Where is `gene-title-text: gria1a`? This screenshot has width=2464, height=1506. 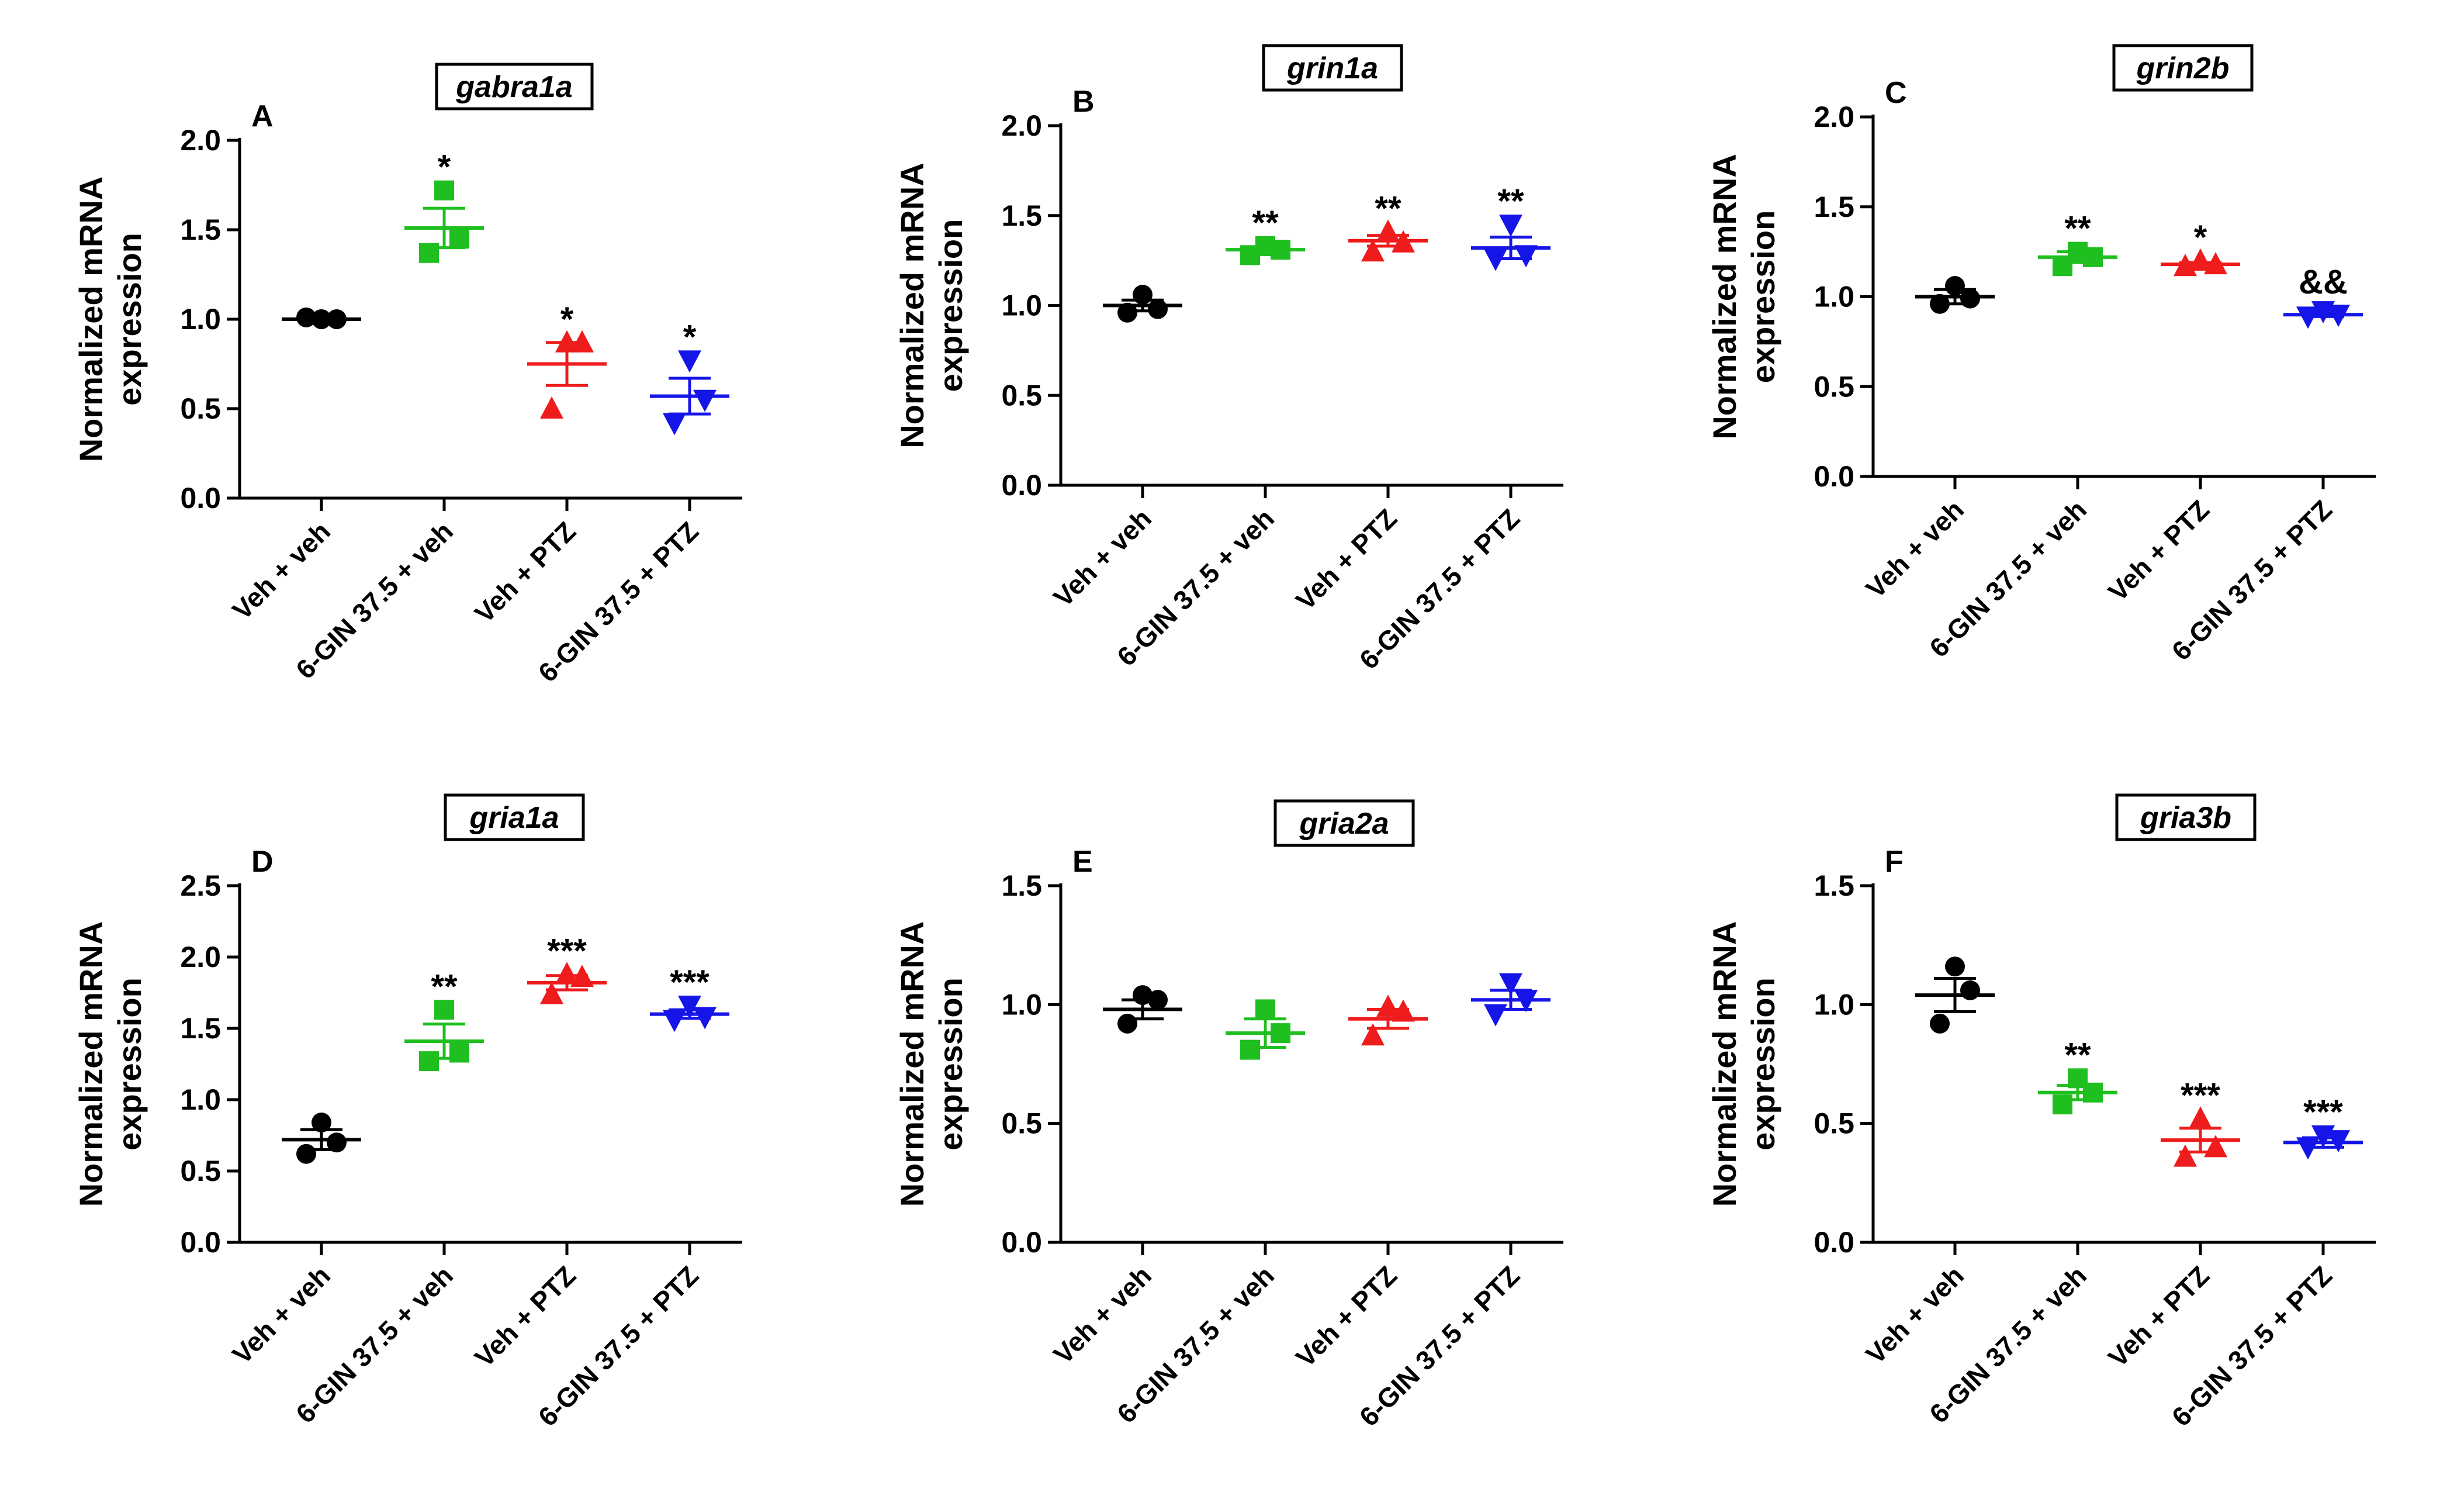 gene-title-text: gria1a is located at coordinates (514, 818).